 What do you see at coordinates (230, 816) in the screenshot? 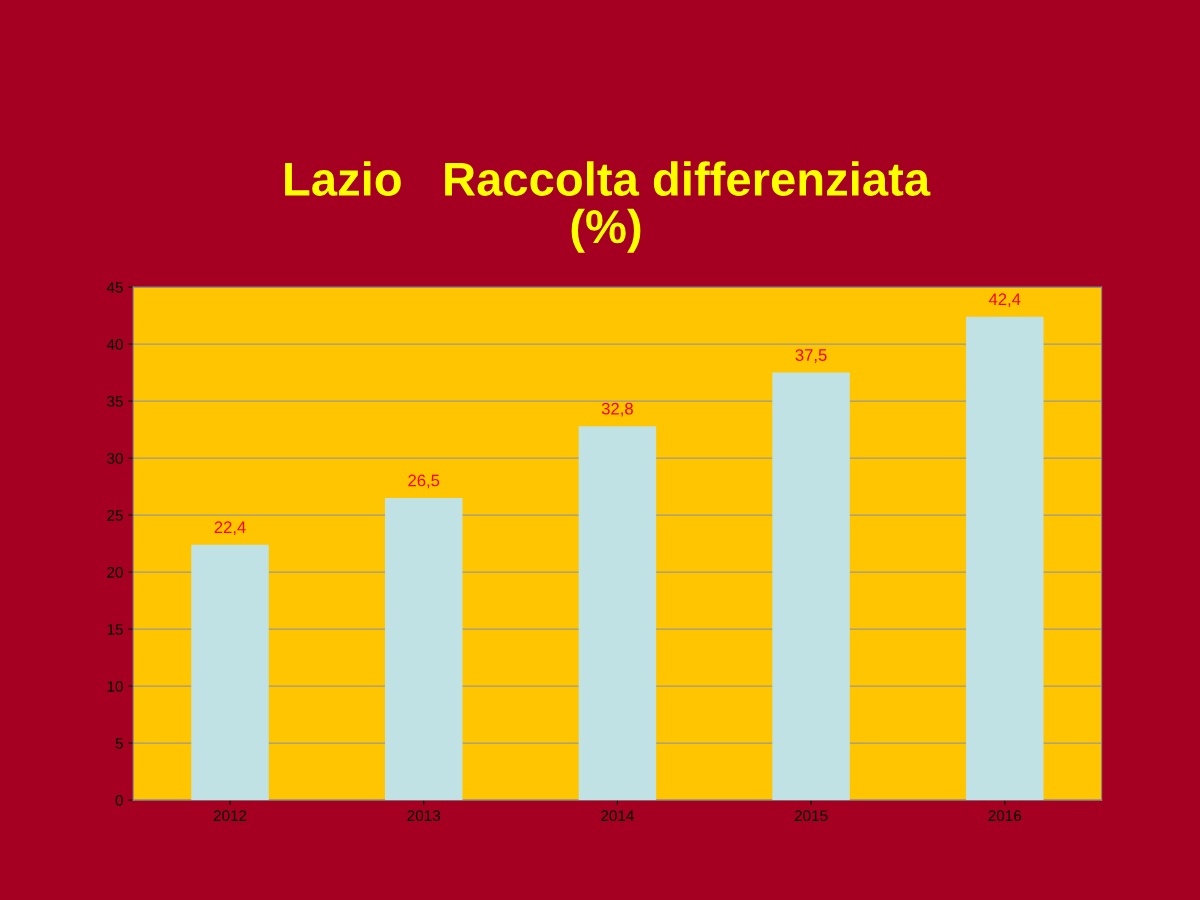
I see `x-tick-label: 2012` at bounding box center [230, 816].